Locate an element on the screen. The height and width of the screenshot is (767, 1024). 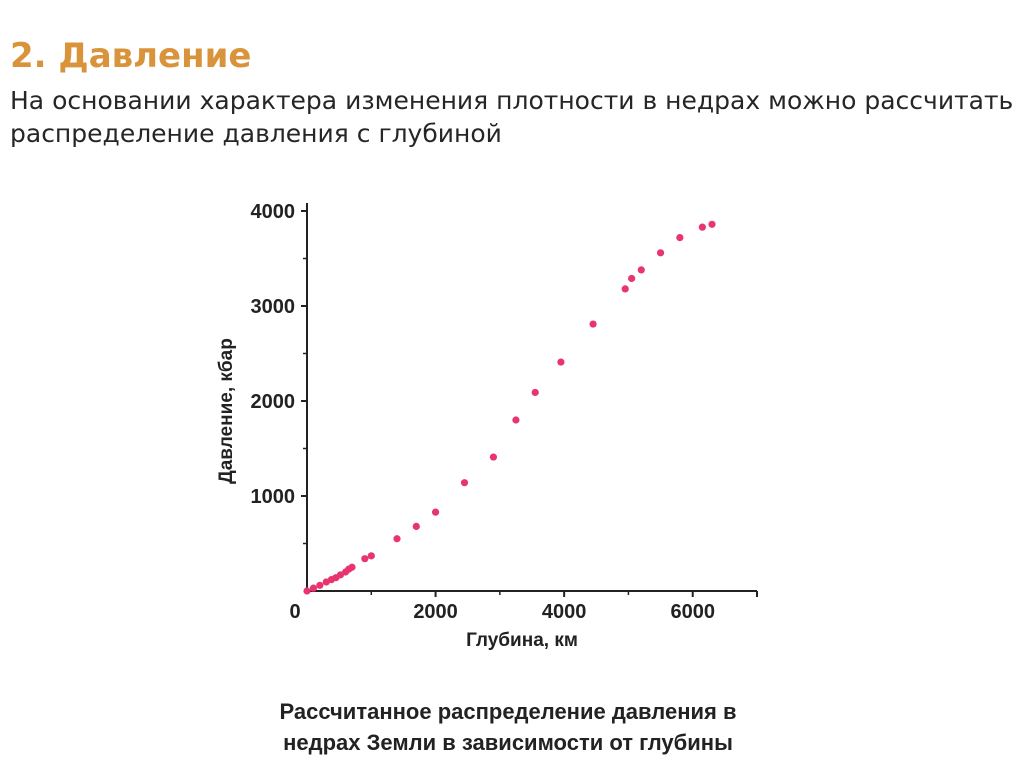
y-tick-label: 2000 is located at coordinates (273, 402).